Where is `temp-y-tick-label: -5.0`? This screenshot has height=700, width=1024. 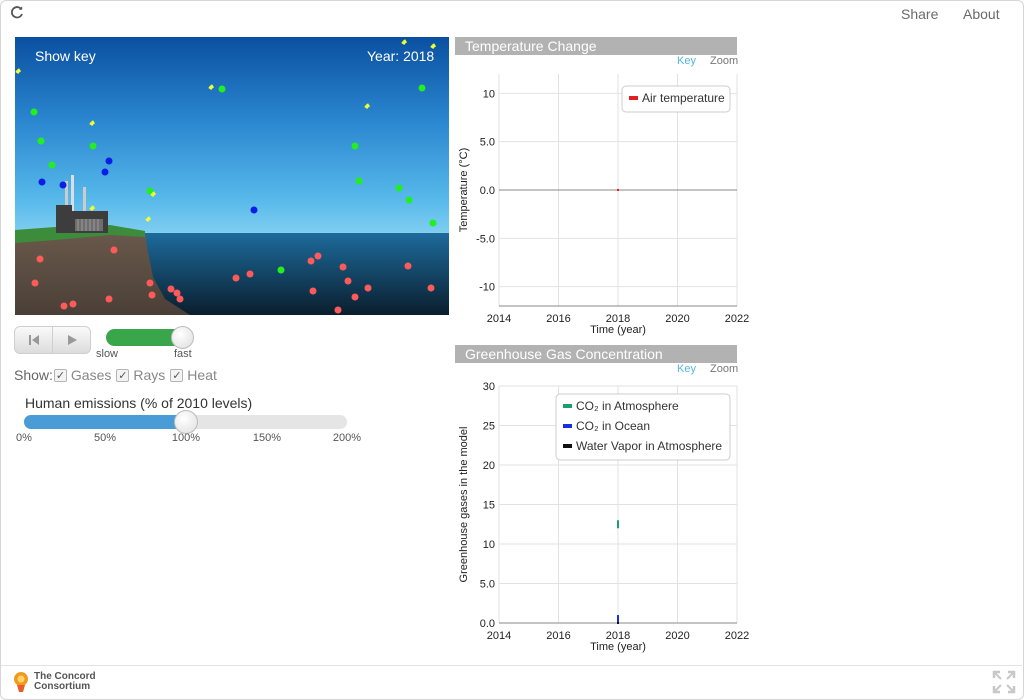 temp-y-tick-label: -5.0 is located at coordinates (485, 239).